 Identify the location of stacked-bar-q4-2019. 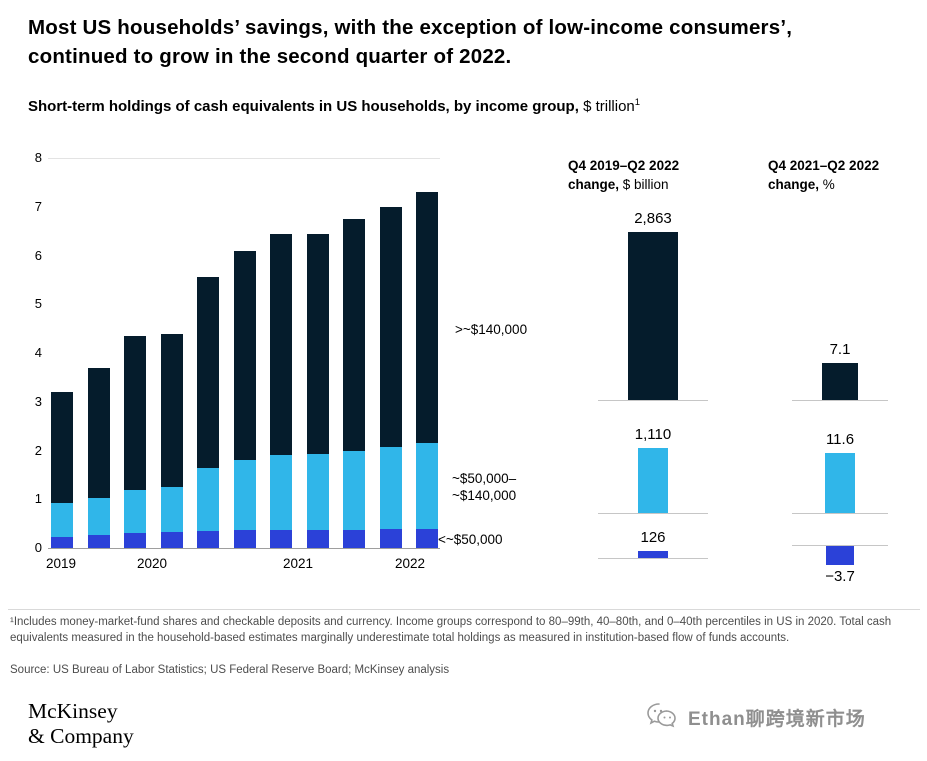
(62, 470).